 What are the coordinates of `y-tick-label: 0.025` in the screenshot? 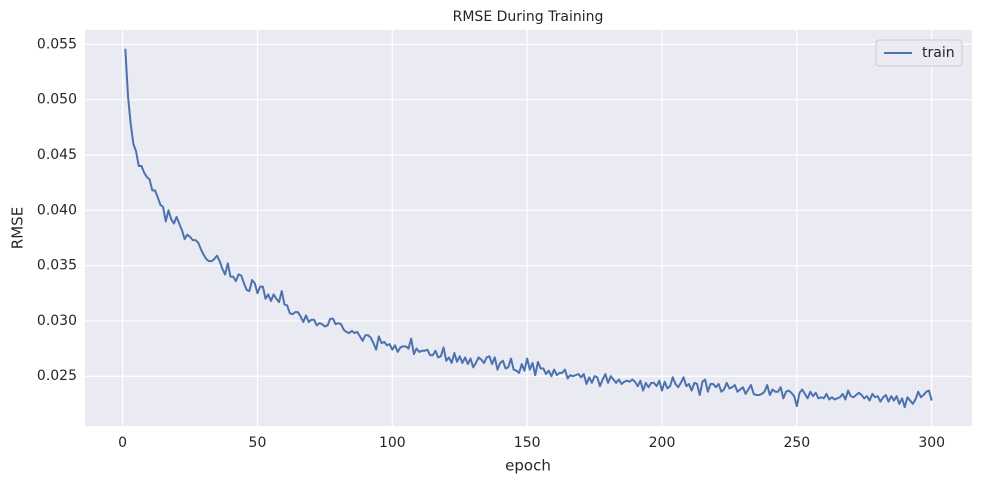 It's located at (57, 376).